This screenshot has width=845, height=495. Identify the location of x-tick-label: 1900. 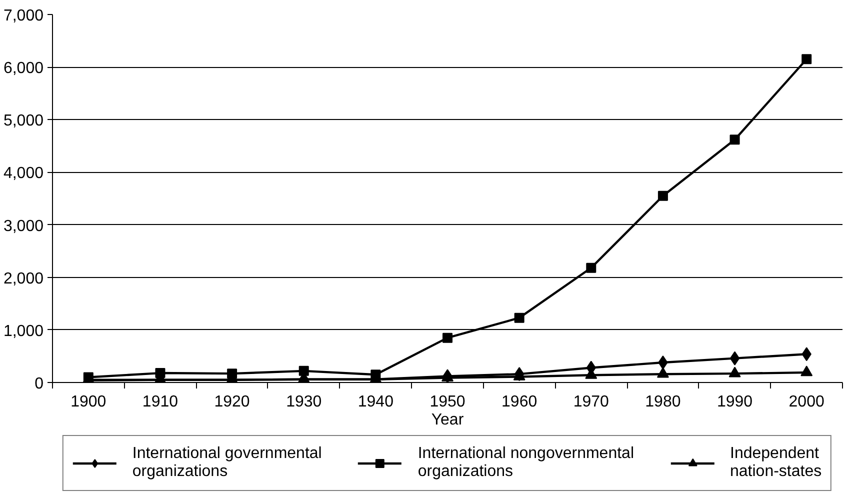
(88, 402).